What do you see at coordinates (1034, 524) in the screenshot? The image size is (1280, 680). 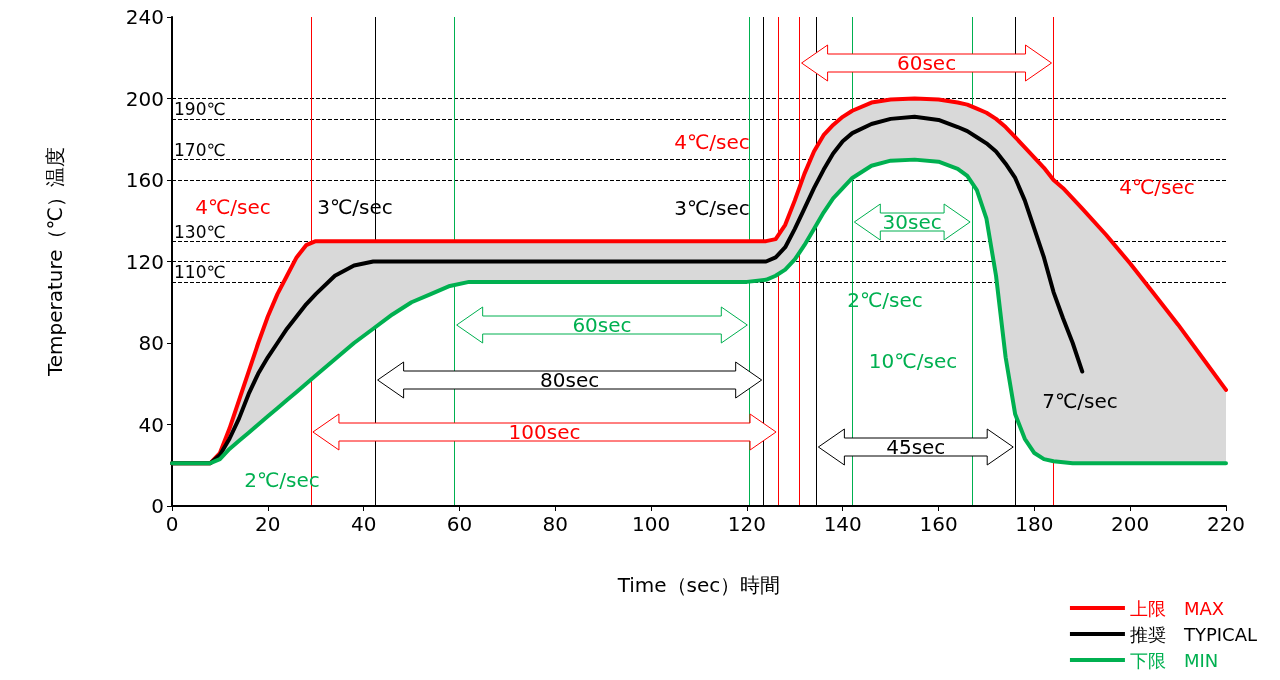 I see `x-tick-label: 180` at bounding box center [1034, 524].